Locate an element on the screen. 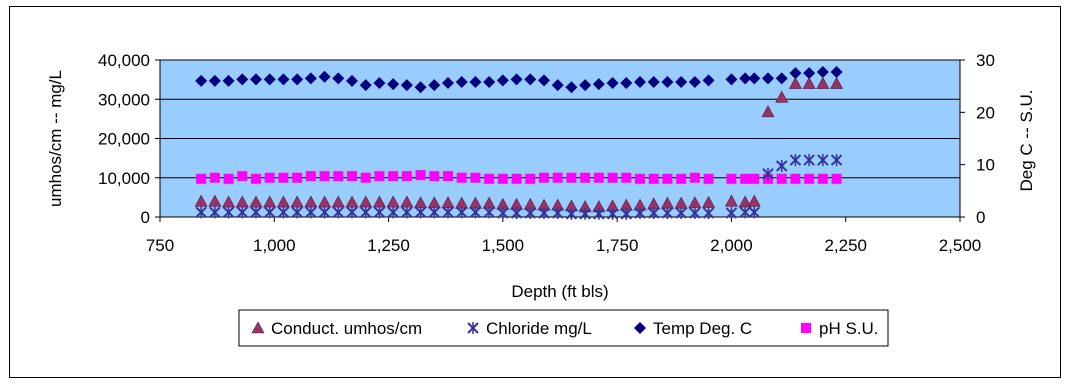 Image resolution: width=1071 pixels, height=385 pixels. y-tick-label: 10,000 is located at coordinates (124, 178).